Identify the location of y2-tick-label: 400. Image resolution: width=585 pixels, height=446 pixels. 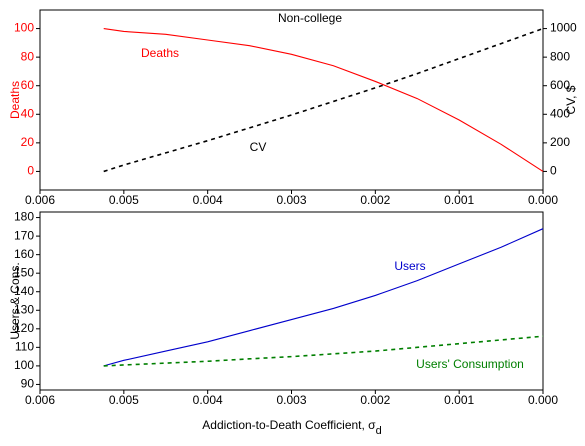
(560, 113).